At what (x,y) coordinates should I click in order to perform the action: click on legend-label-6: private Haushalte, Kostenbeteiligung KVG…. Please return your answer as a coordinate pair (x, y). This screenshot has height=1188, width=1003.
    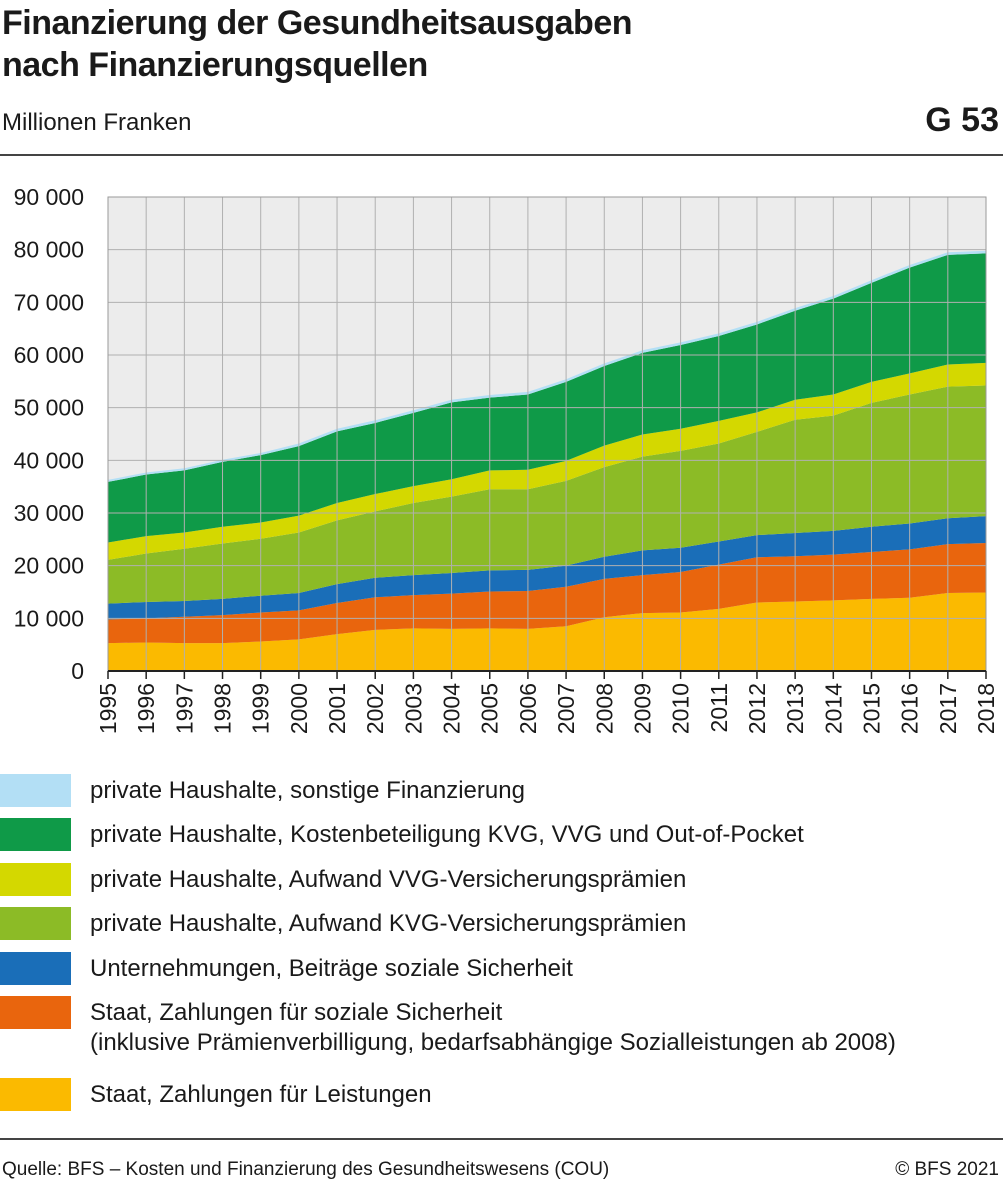
    Looking at the image, I should click on (447, 835).